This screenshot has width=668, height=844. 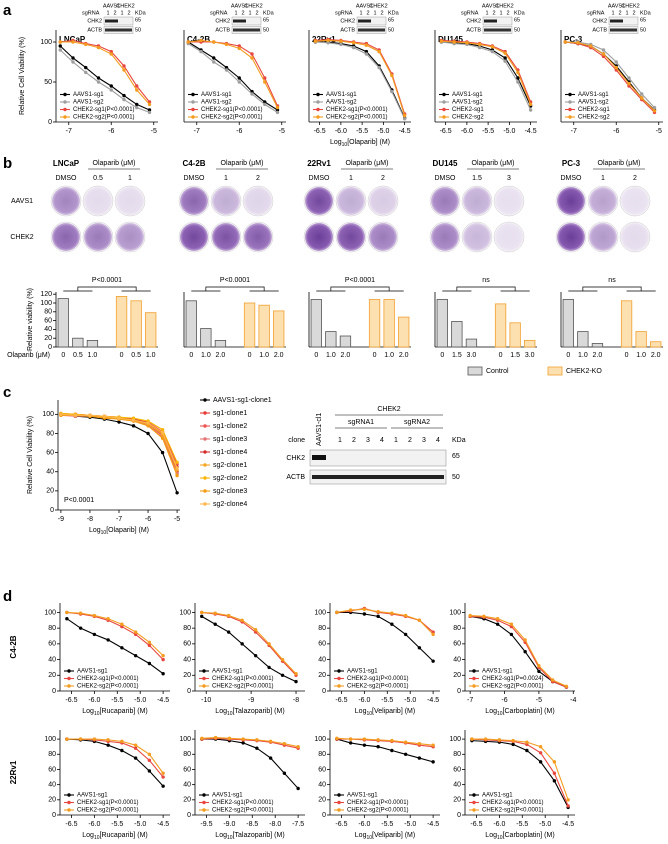 What do you see at coordinates (519, 712) in the screenshot?
I see `x-axis-label: Log10[Carboplatin] (M)` at bounding box center [519, 712].